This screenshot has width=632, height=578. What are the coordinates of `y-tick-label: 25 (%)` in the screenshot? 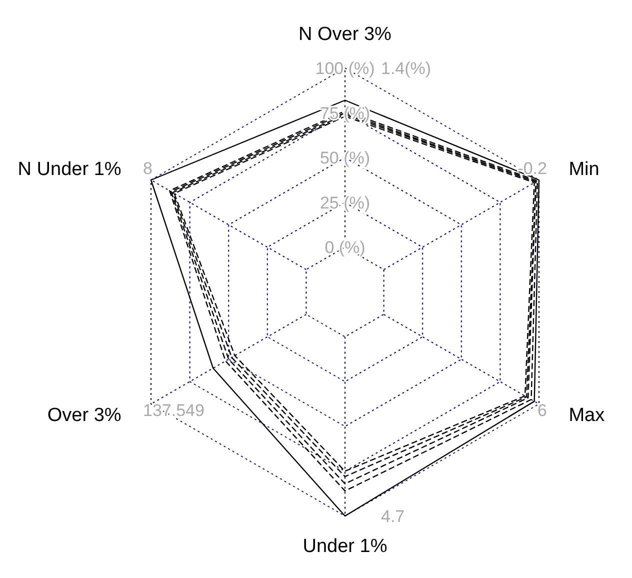 It's located at (345, 202).